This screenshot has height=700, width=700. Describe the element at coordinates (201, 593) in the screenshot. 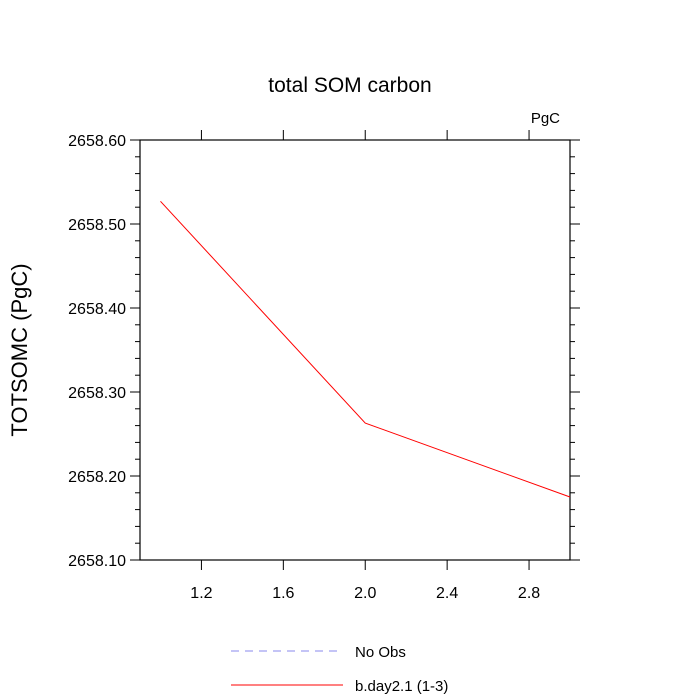

I see `x-tick-label: 1.2` at that location.